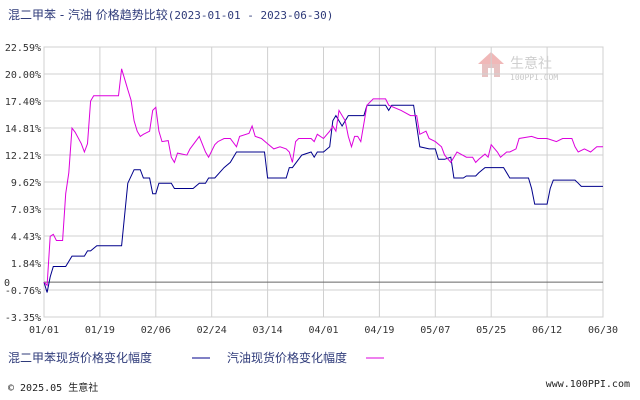 This screenshot has width=640, height=400. What do you see at coordinates (379, 330) in the screenshot?
I see `x-tick-label: 04/19` at bounding box center [379, 330].